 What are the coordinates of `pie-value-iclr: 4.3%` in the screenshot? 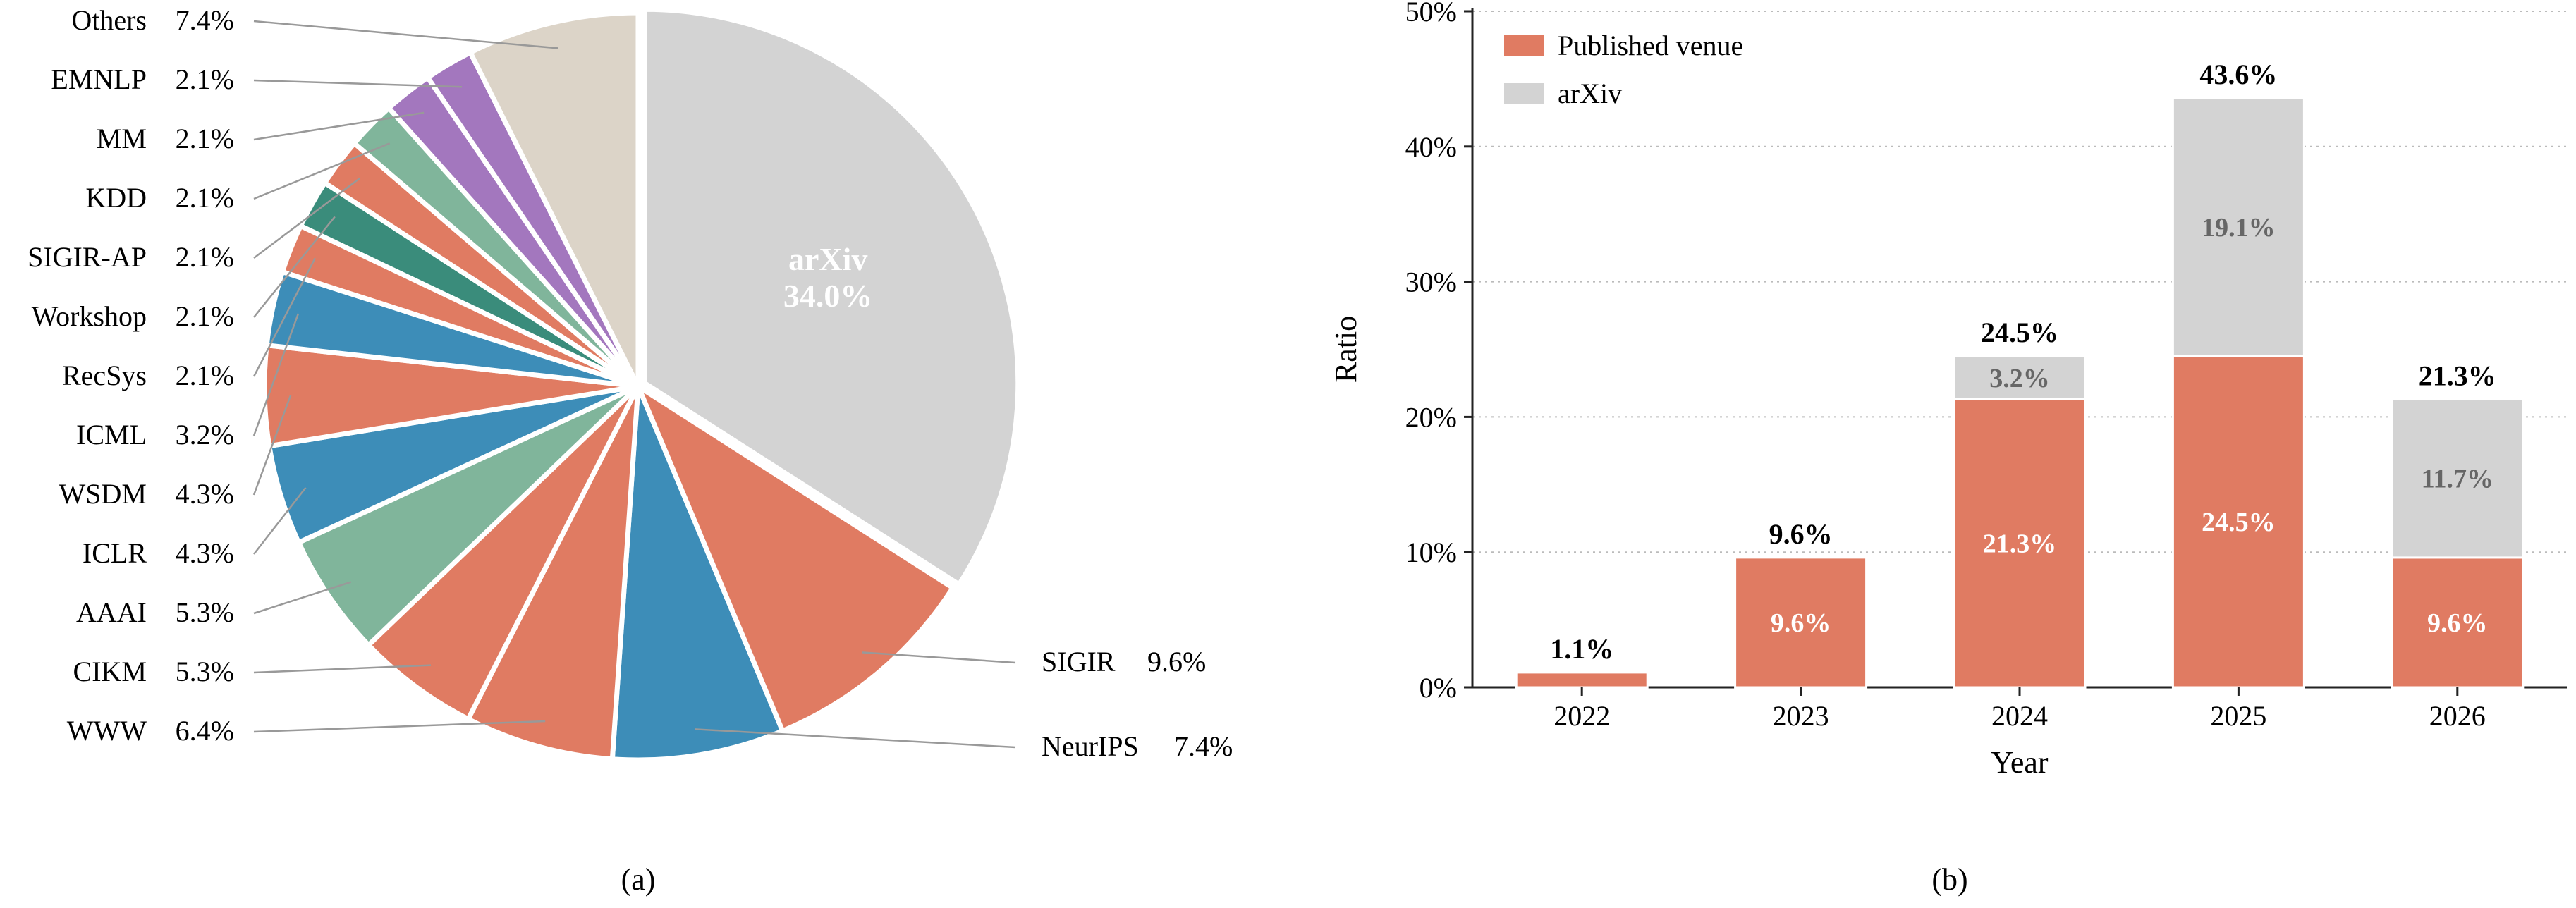 It's located at (205, 553).